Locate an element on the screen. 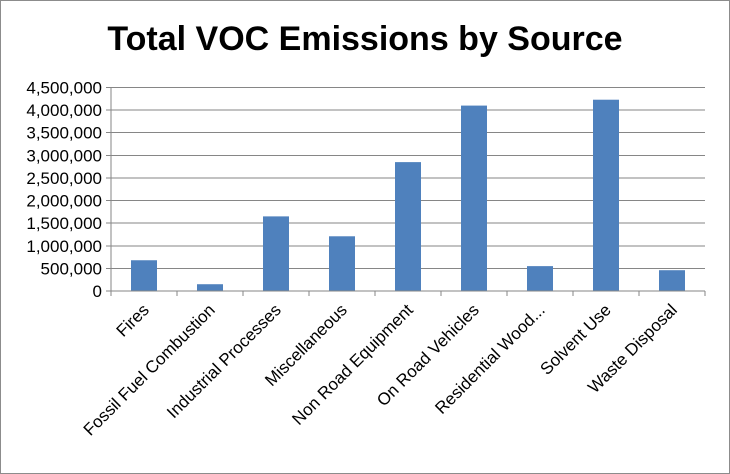  x-tick-label: Non Road Equipment is located at coordinates (352, 364).